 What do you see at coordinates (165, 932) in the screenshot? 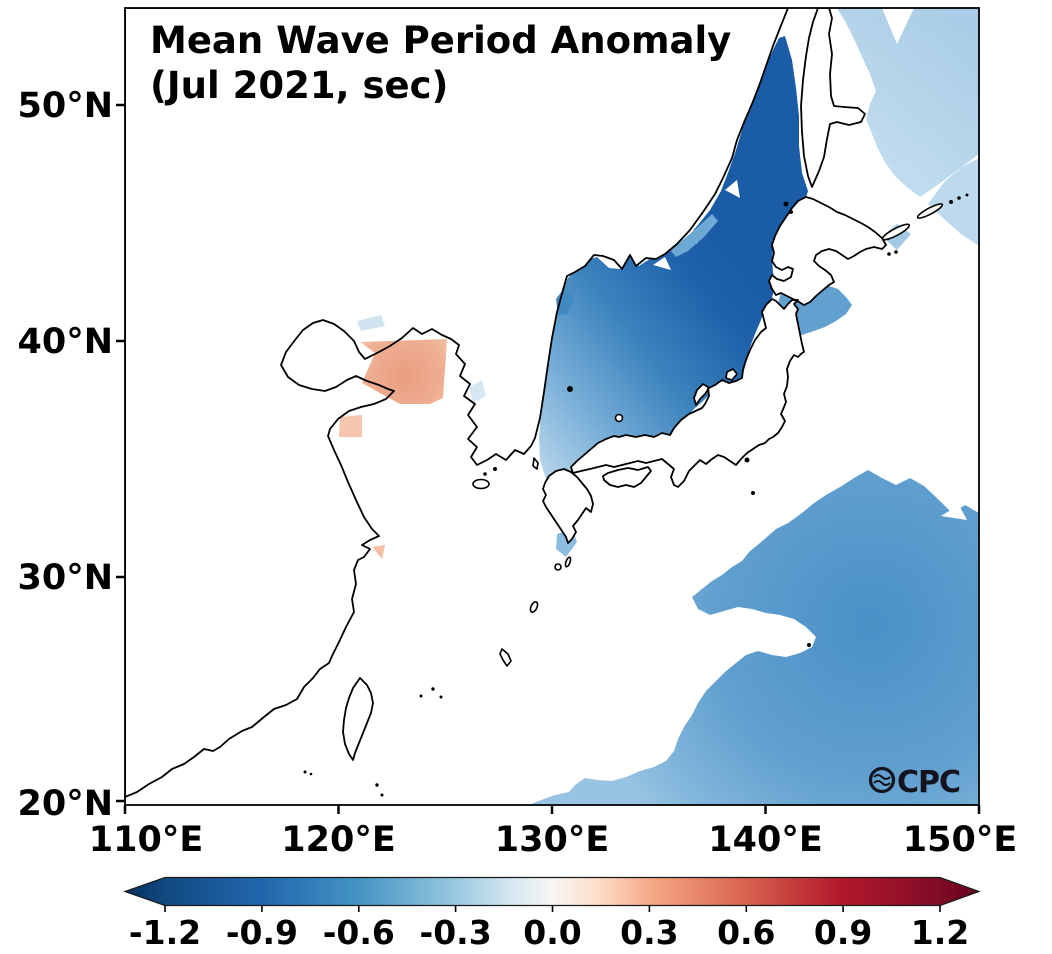
I see `cb-label-0: -1.2` at bounding box center [165, 932].